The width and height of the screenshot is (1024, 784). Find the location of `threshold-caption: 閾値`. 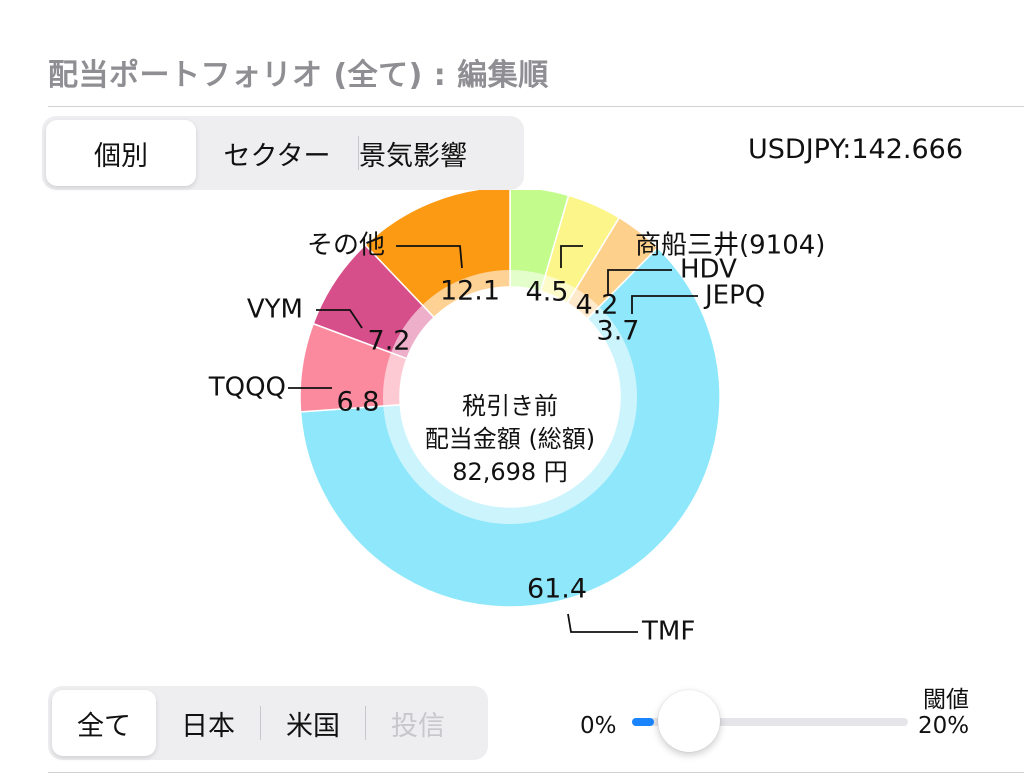

threshold-caption: 閾値 is located at coordinates (946, 700).